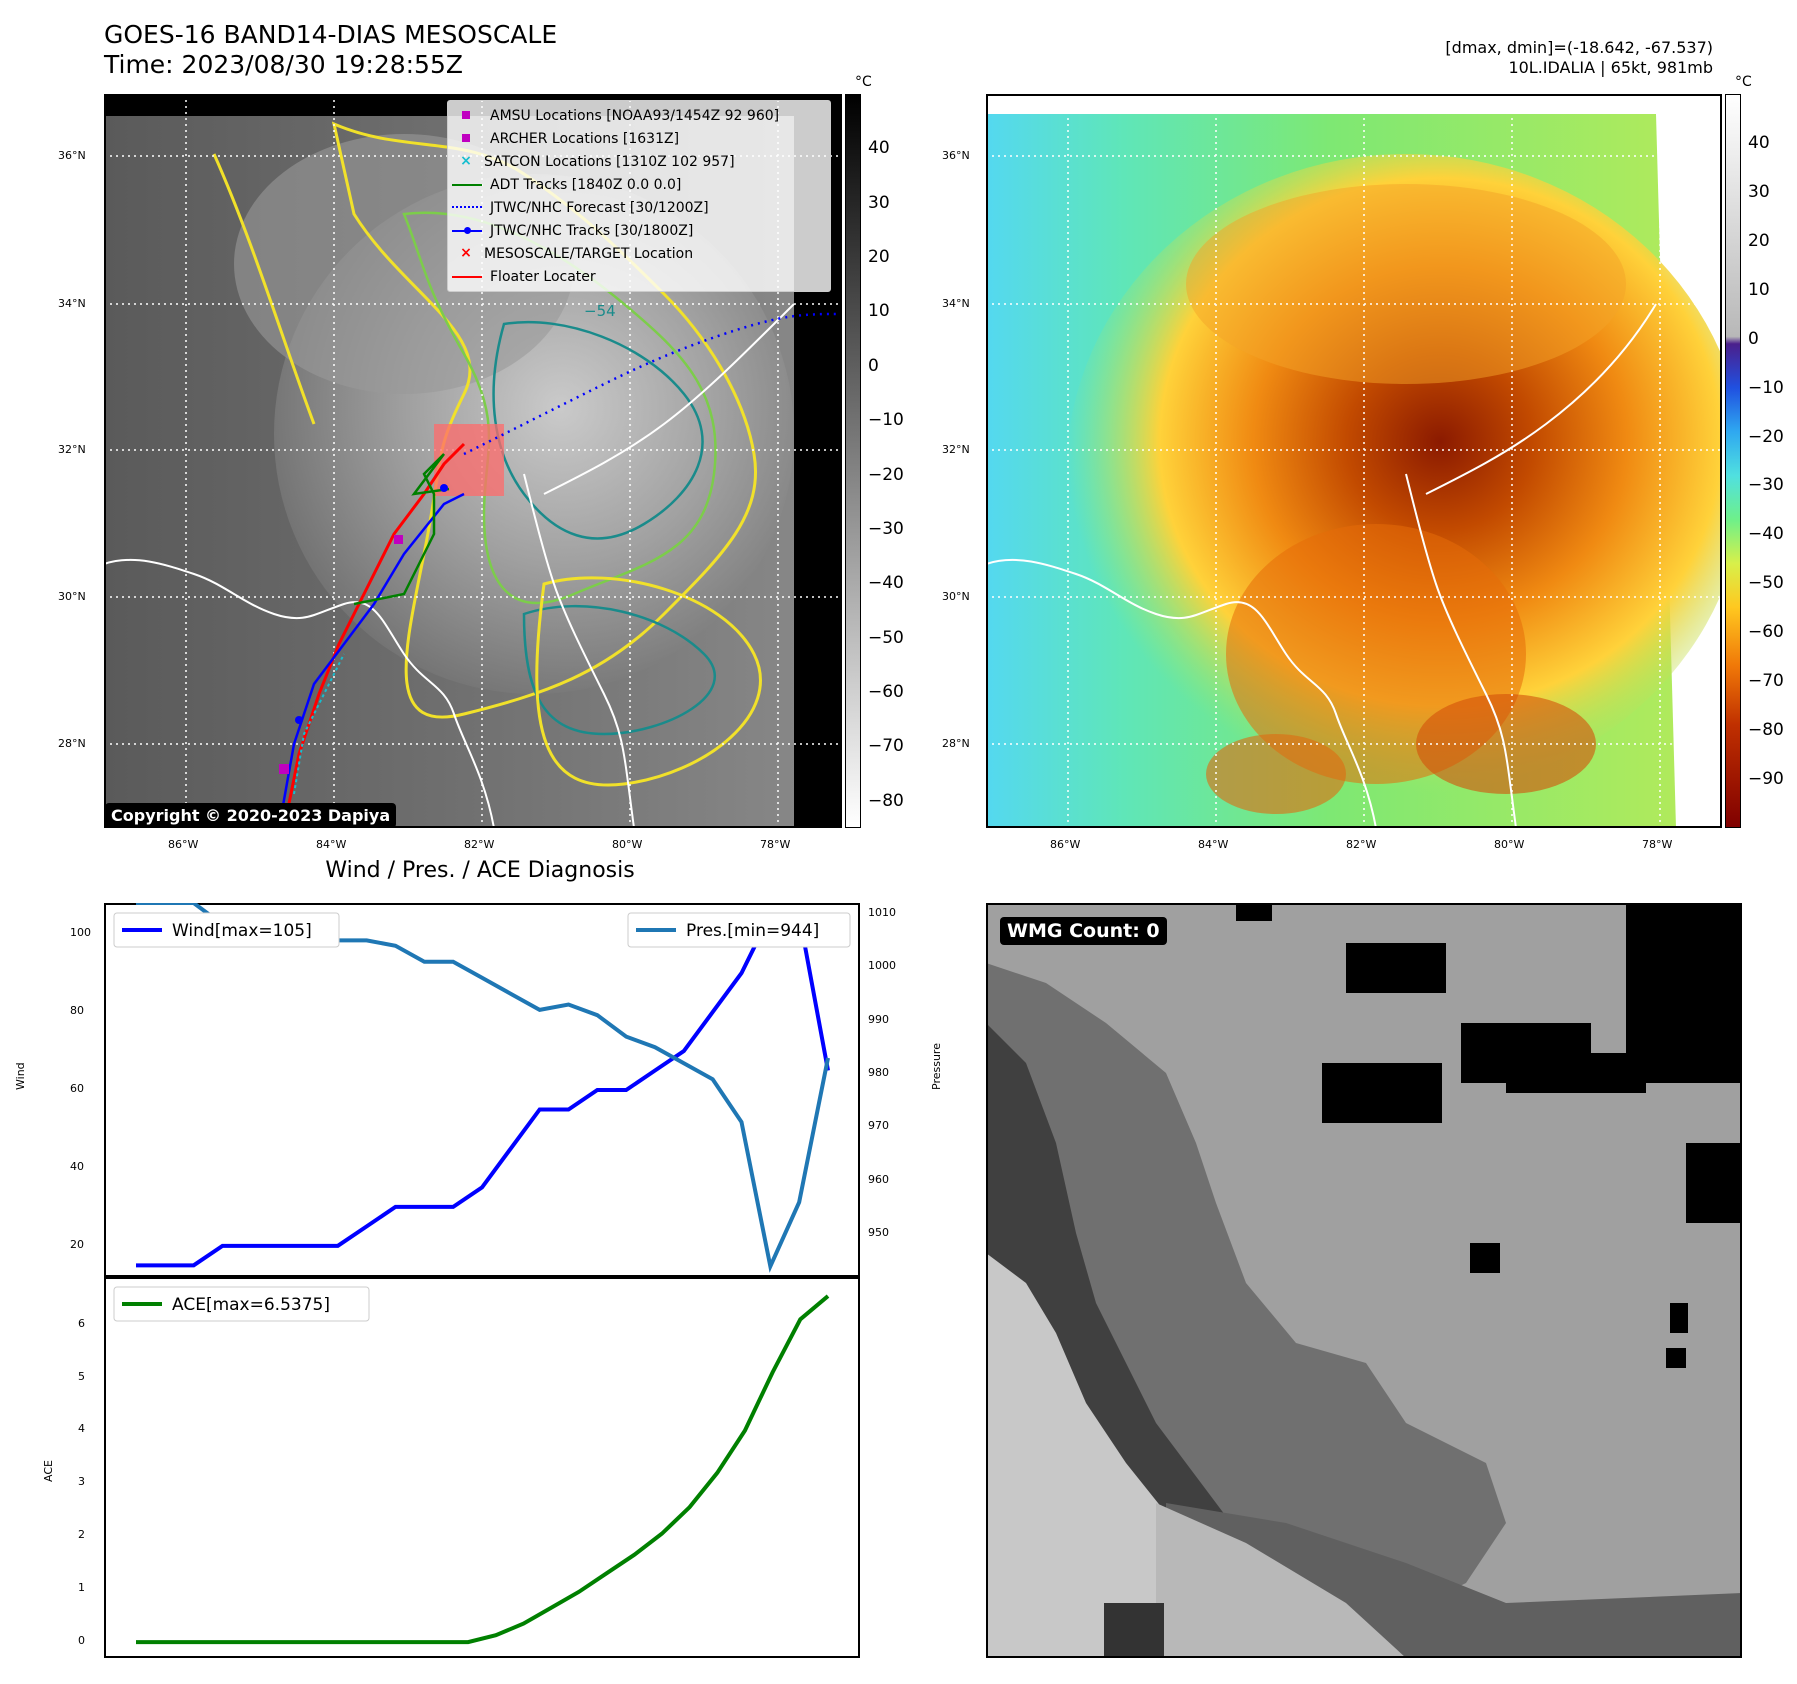 The width and height of the screenshot is (1797, 1684). What do you see at coordinates (653, 384) in the screenshot?
I see `jtwc-nhc-forecast` at bounding box center [653, 384].